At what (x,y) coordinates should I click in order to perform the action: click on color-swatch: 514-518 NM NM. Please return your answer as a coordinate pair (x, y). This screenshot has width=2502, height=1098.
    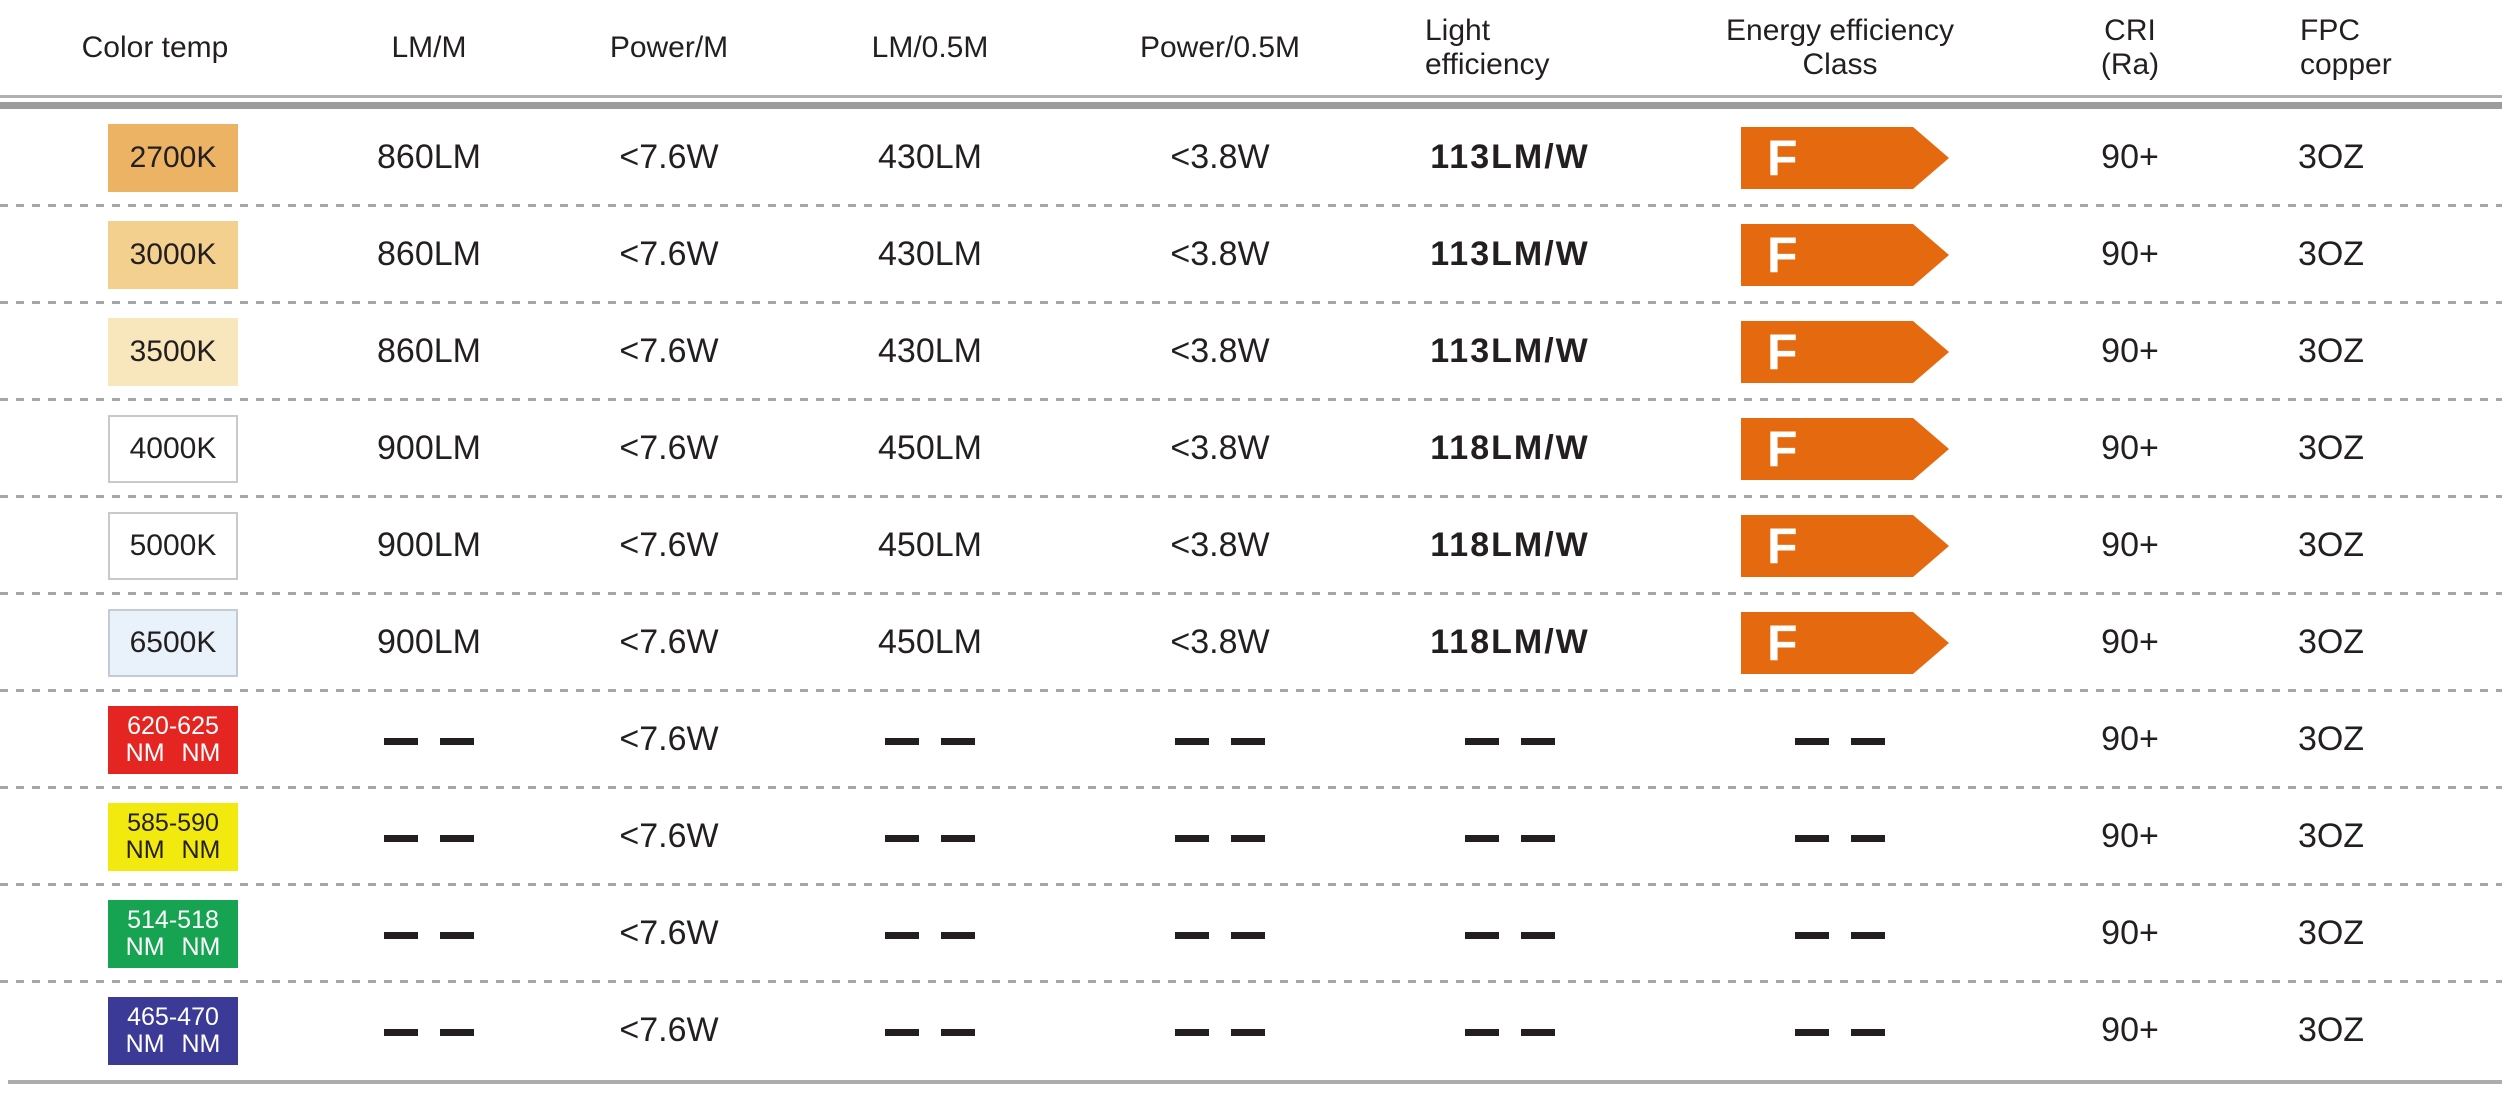
    Looking at the image, I should click on (173, 933).